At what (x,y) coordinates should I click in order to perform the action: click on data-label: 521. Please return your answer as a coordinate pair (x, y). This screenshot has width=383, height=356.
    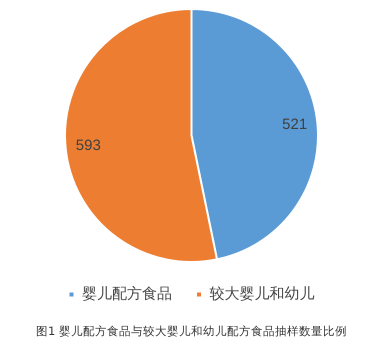
    Looking at the image, I should click on (295, 125).